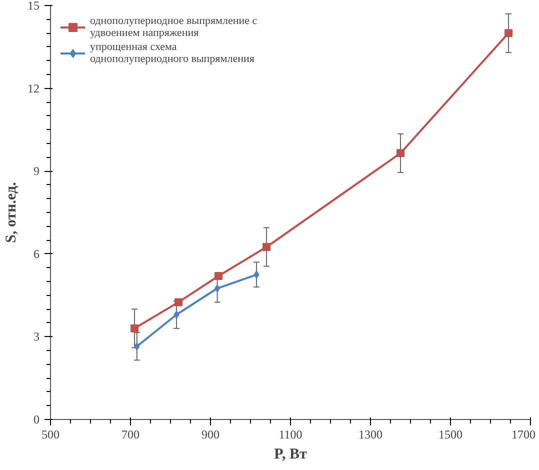 This screenshot has height=470, width=539. I want to click on x-tick-label: 500, so click(51, 435).